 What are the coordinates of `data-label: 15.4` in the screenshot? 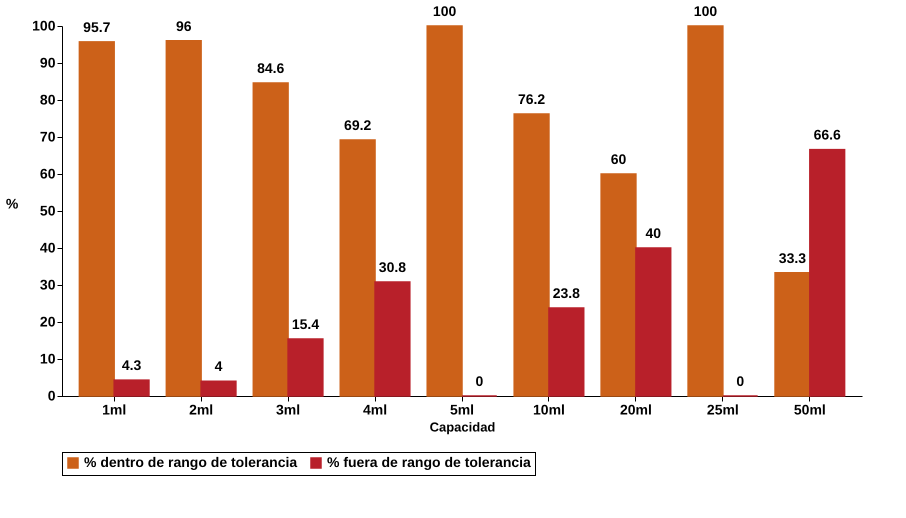 It's located at (306, 324).